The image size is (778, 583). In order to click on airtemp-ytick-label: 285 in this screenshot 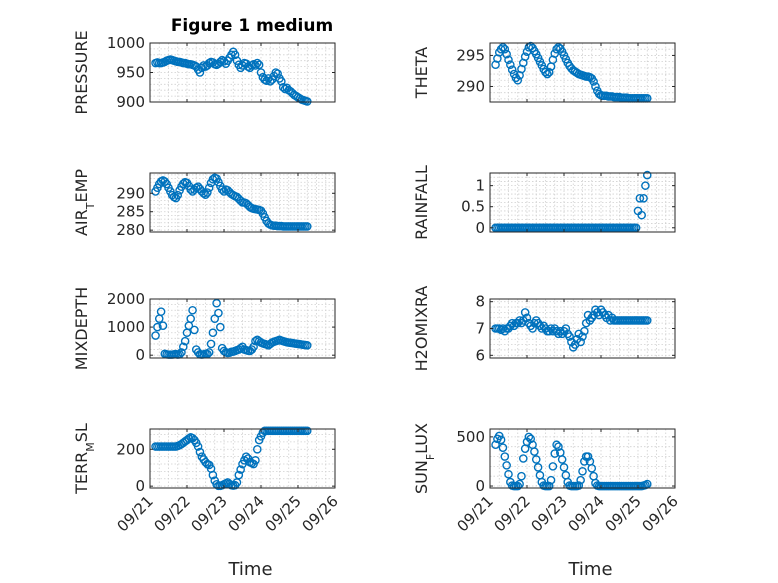, I will do `click(130, 212)`.